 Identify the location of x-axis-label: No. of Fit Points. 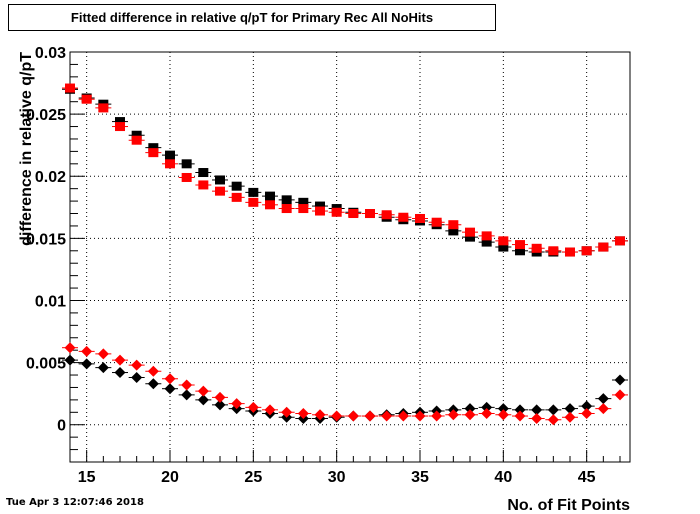
(568, 505).